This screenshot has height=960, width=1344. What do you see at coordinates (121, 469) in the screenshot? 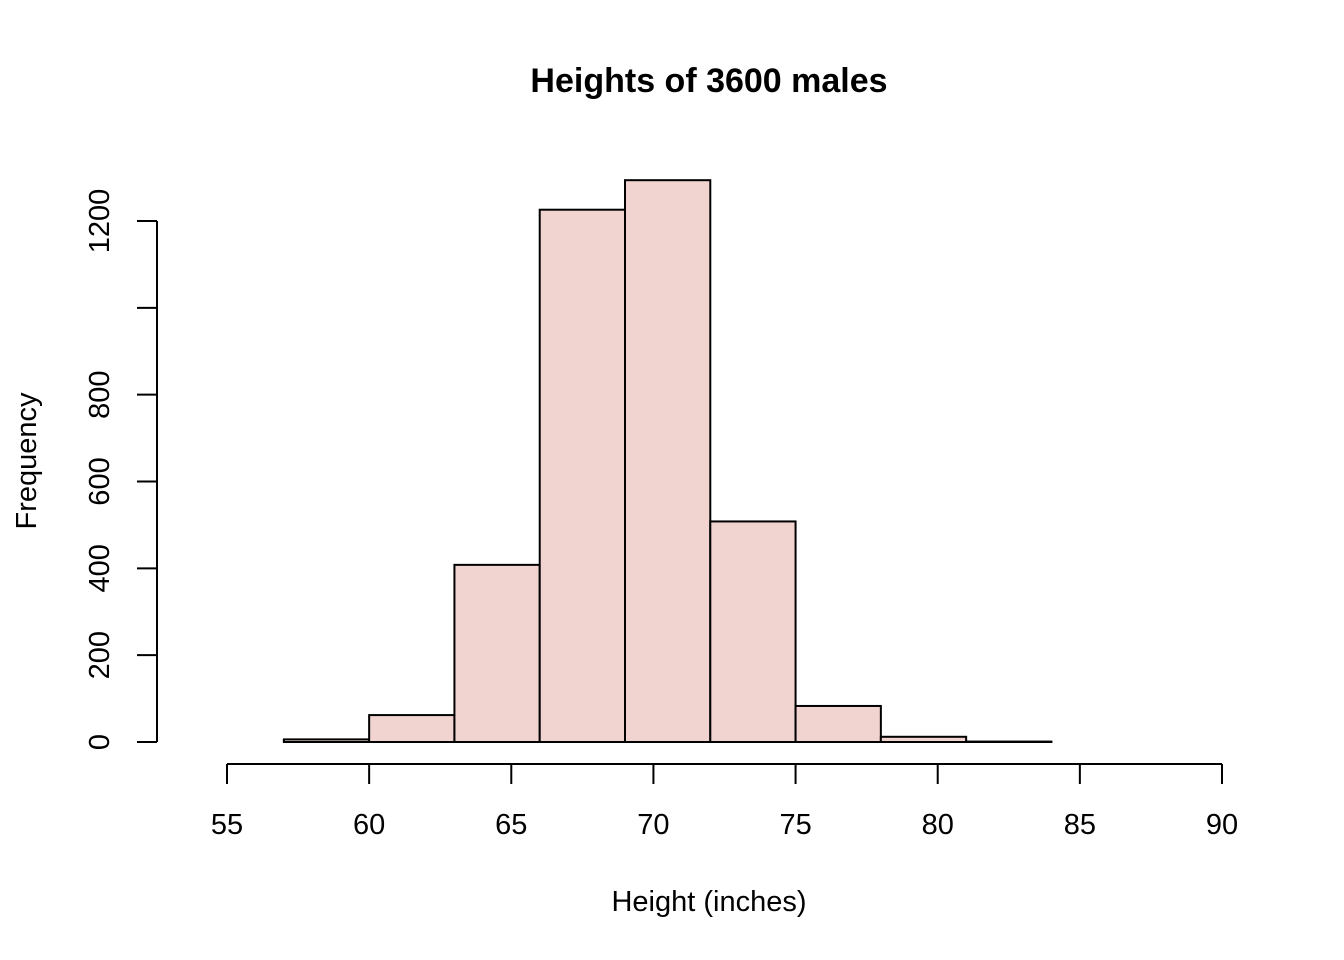
I see `y-axis: 0 200 400 600 800 1200` at bounding box center [121, 469].